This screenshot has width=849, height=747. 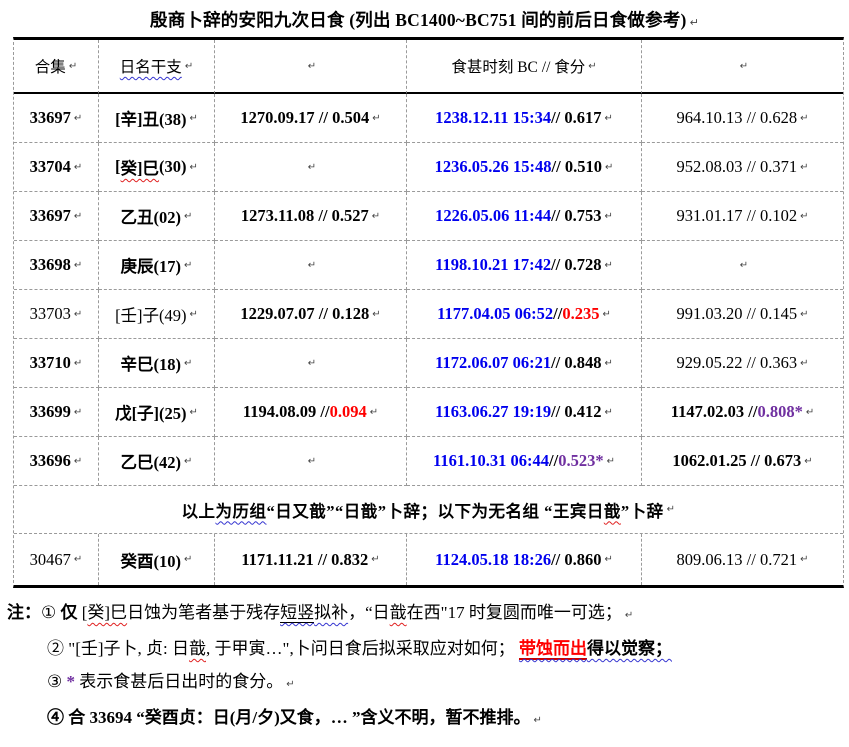 What do you see at coordinates (289, 717) in the screenshot?
I see `text-segment: ④ 合 33694 “癸酉贞：日(月/夕)又食，… ”含义不明，暂不推排。` at bounding box center [289, 717].